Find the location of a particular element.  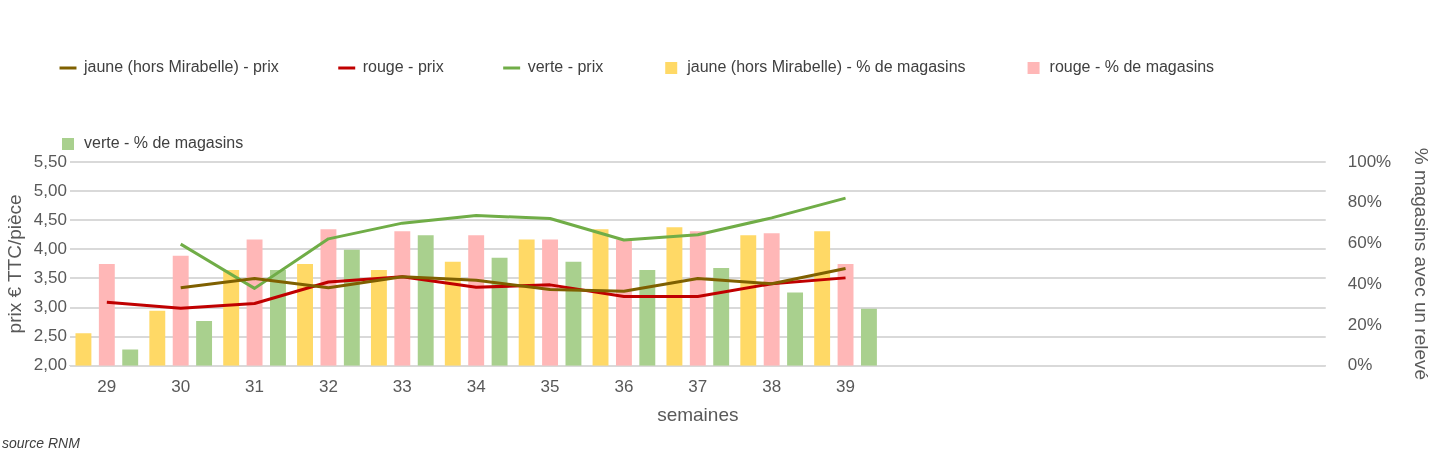

x-tick-label: 32 is located at coordinates (328, 386).